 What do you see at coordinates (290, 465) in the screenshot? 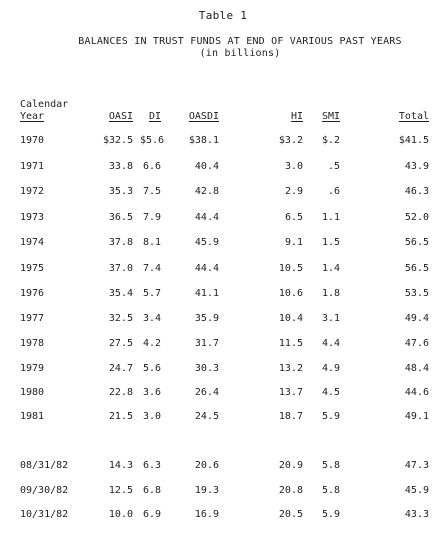
I see `cell-hi: 20.9` at bounding box center [290, 465].